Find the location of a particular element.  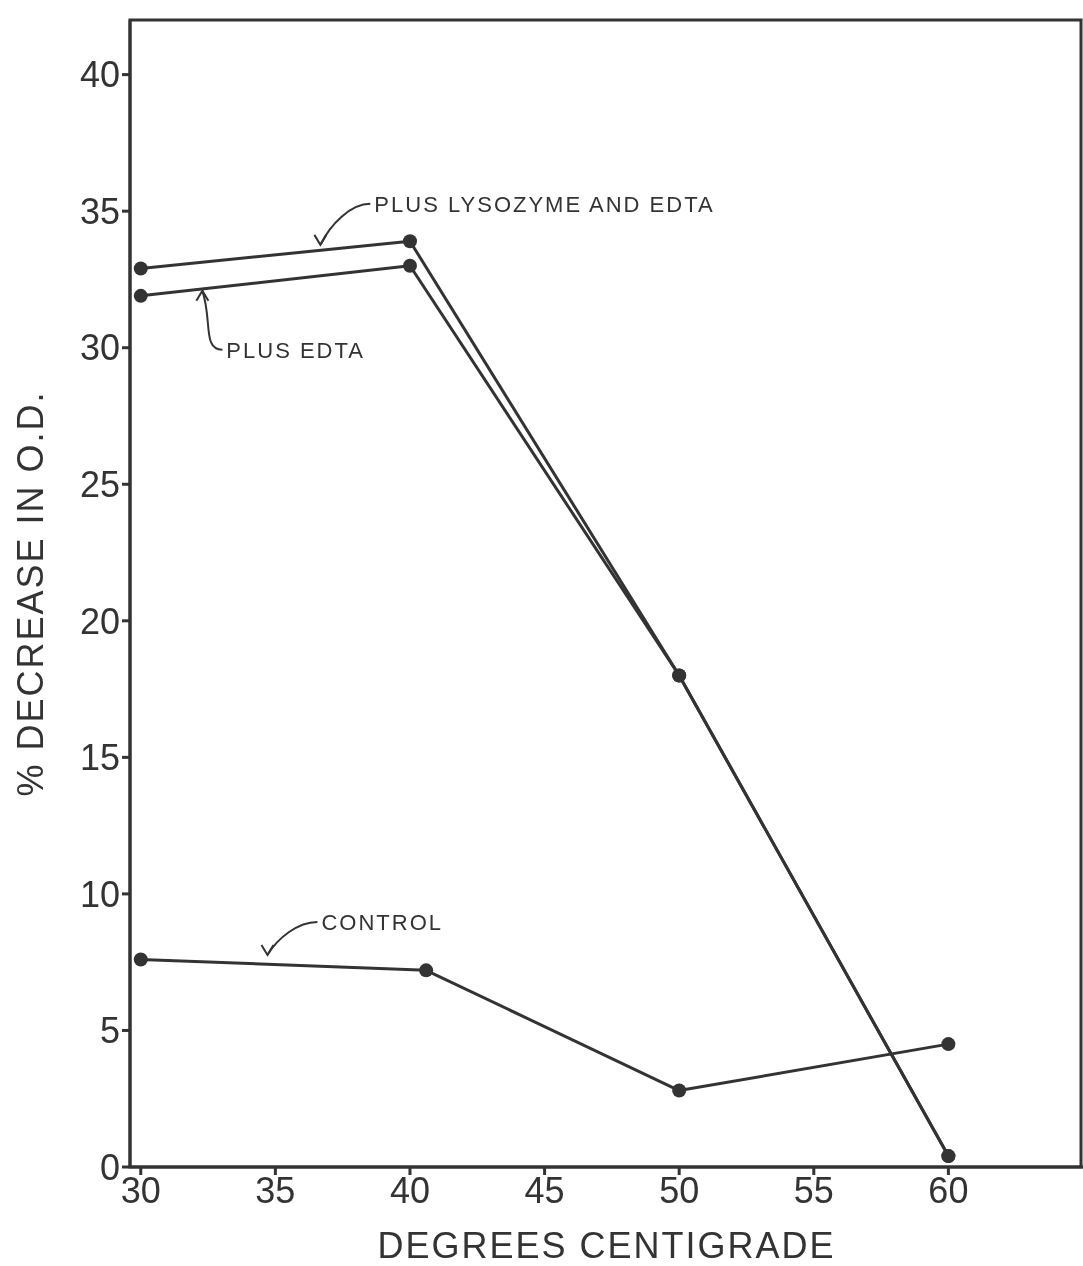

y-tick-label: 25 is located at coordinates (99, 485).